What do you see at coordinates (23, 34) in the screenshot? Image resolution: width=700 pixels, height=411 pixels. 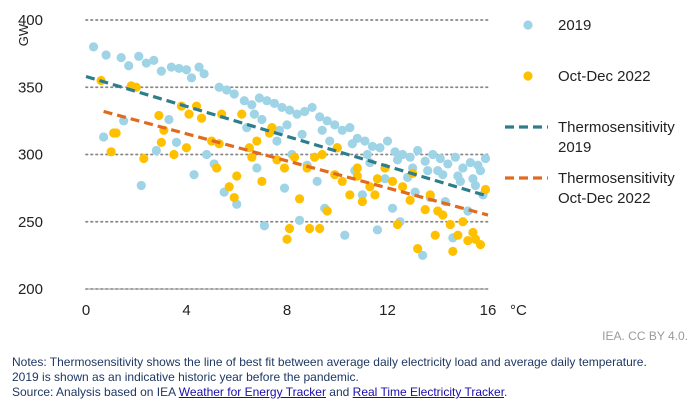 I see `y-axis-label: GW` at bounding box center [23, 34].